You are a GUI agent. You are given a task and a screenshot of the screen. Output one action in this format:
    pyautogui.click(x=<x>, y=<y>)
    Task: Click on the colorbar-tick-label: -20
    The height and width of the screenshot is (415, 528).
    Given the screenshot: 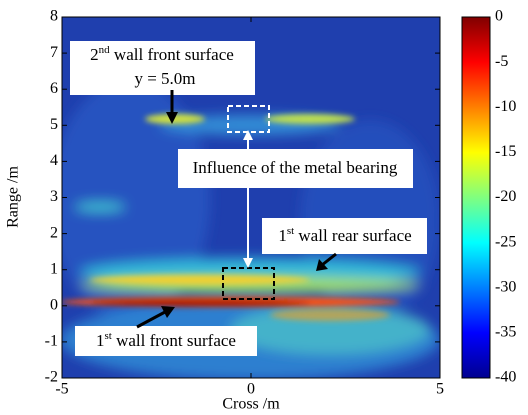 What is the action you would take?
    pyautogui.click(x=505, y=196)
    